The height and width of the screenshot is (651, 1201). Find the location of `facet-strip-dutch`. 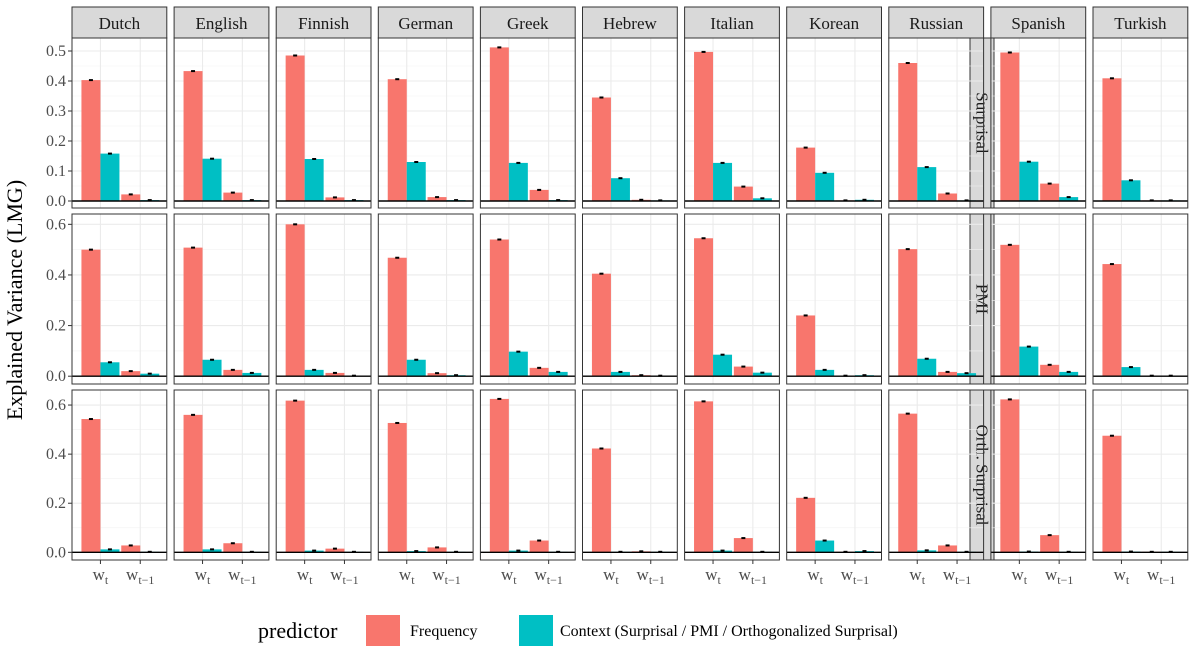

facet-strip-dutch is located at coordinates (119, 22).